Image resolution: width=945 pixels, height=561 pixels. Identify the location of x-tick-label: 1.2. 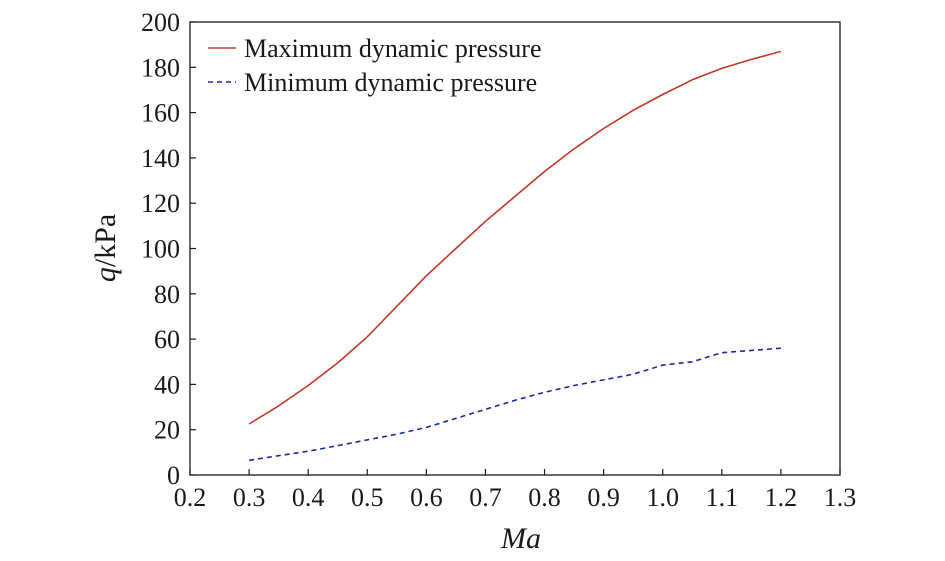
(781, 497).